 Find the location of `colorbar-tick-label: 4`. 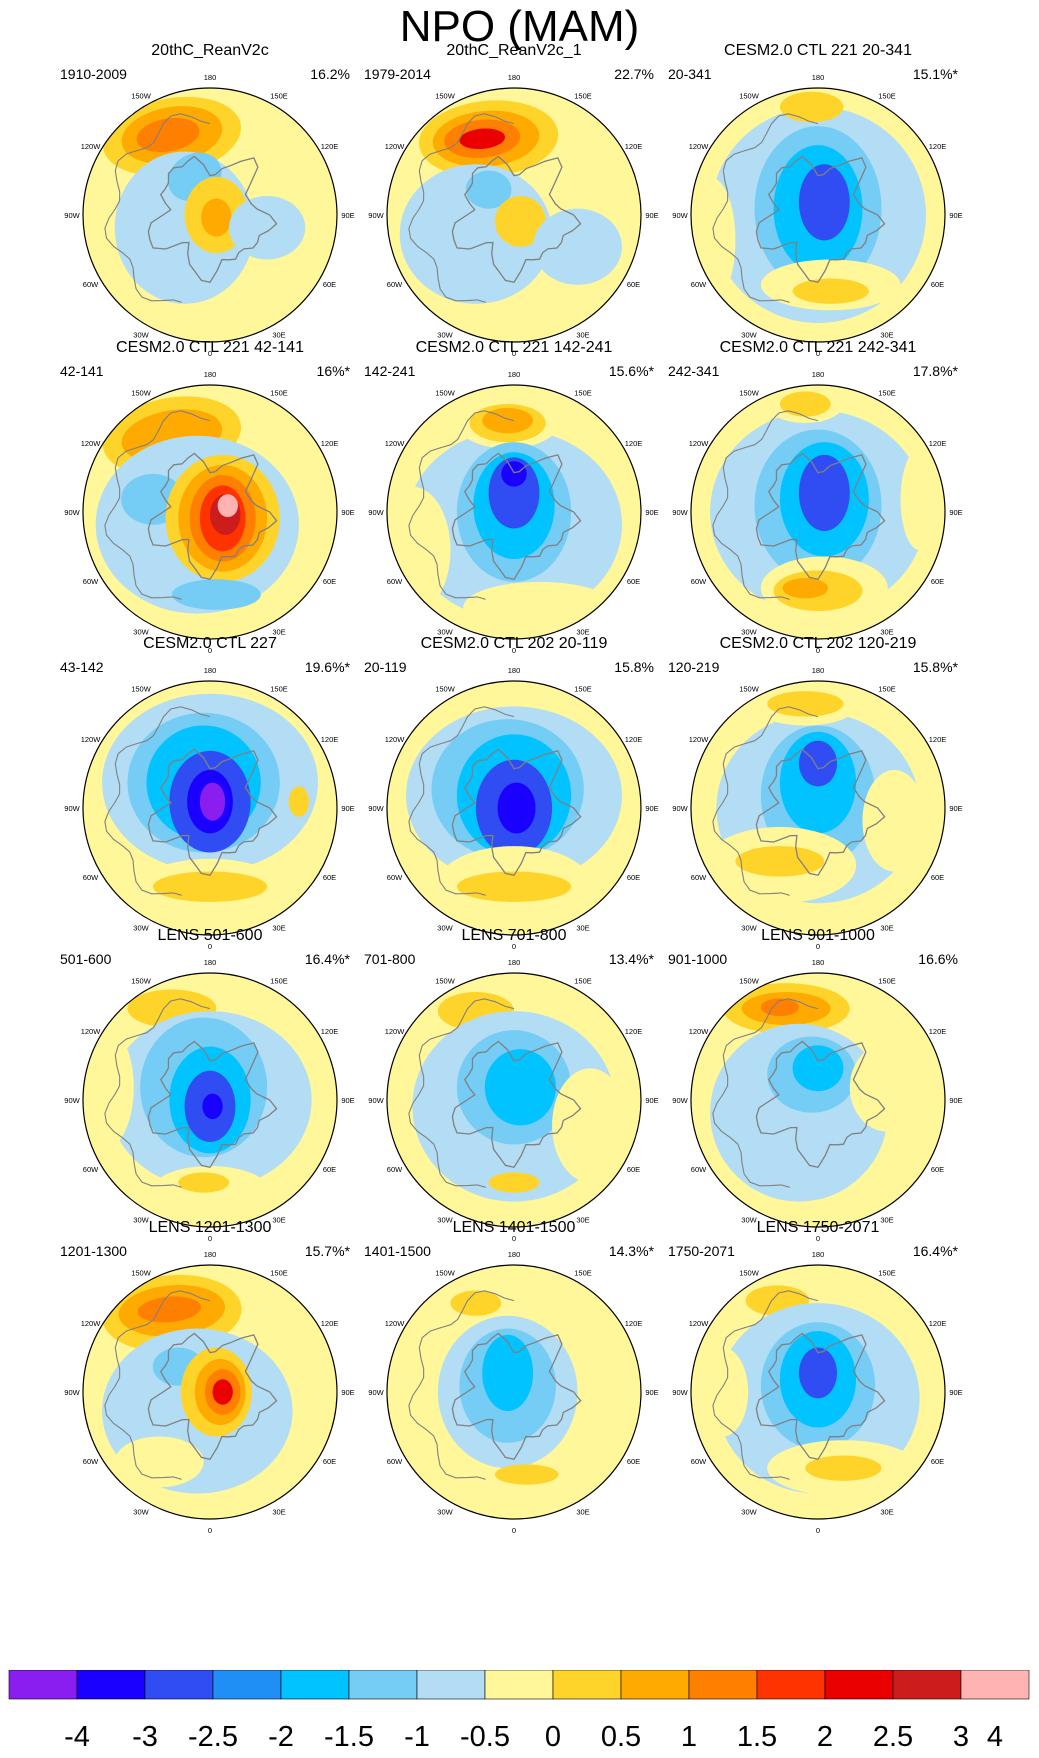

colorbar-tick-label: 4 is located at coordinates (995, 1737).